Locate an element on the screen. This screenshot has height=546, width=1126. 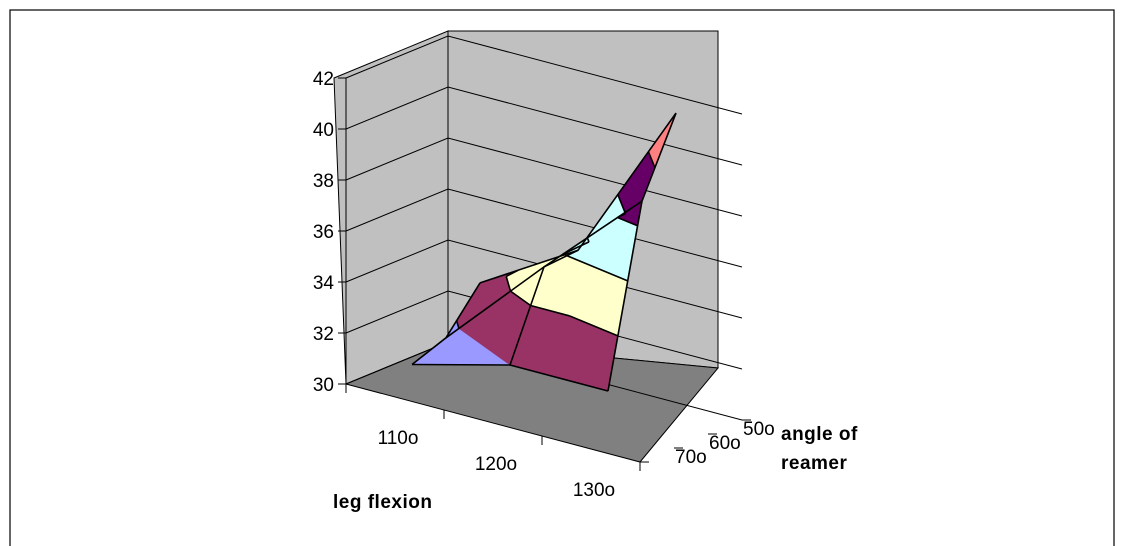
surface-plot is located at coordinates (544, 252).